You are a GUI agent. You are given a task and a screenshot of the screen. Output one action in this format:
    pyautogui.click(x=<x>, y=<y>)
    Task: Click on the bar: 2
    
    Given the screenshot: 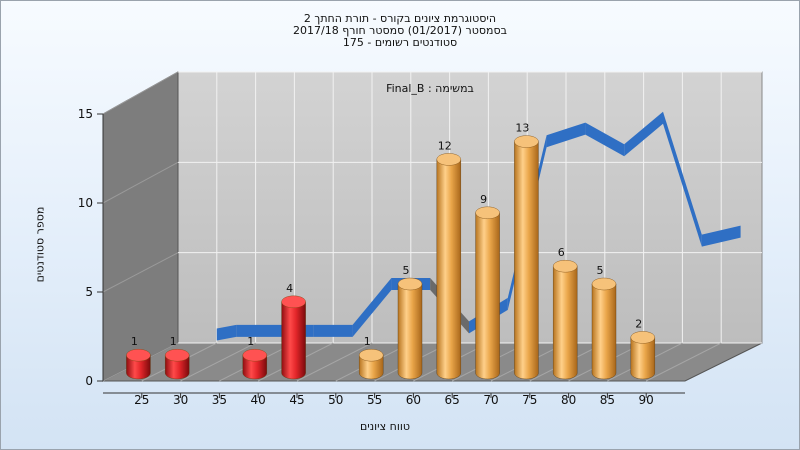 What is the action you would take?
    pyautogui.click(x=642, y=348)
    